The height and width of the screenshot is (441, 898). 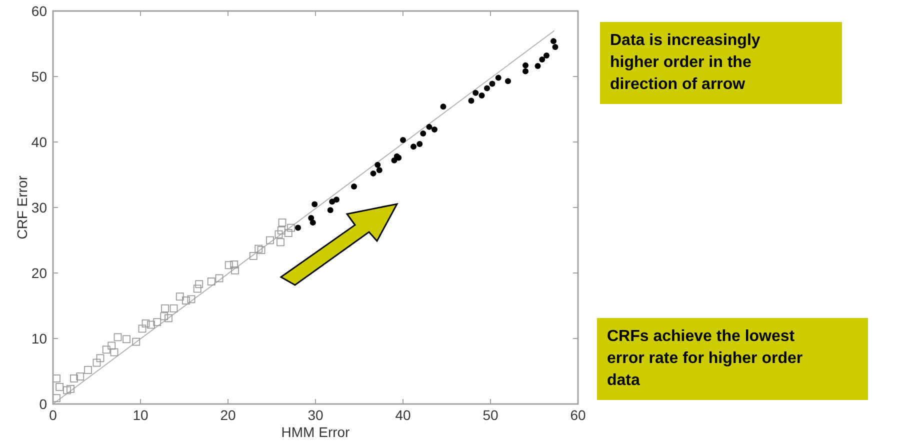 I want to click on text: Data is increasingly higher order in the direction of arrow, so click(x=721, y=63).